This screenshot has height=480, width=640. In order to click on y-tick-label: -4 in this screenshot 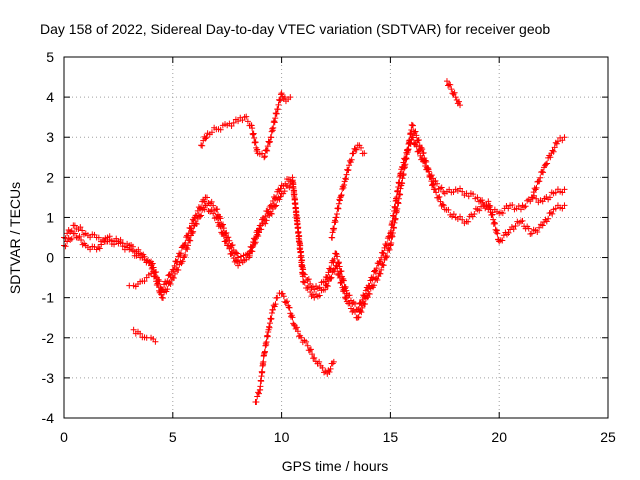, I will do `click(48, 418)`.